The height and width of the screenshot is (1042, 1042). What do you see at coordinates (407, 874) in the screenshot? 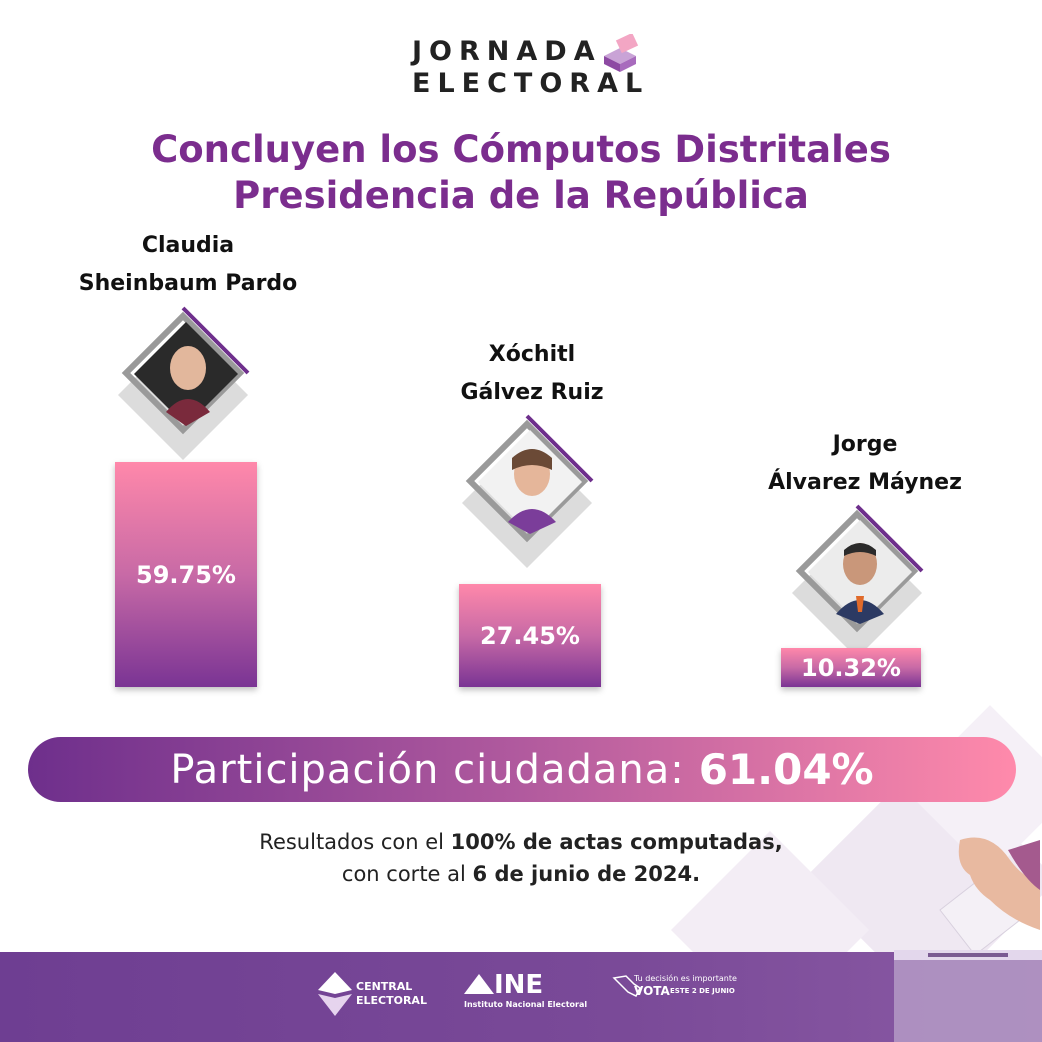
I see `note-text: con corte al` at bounding box center [407, 874].